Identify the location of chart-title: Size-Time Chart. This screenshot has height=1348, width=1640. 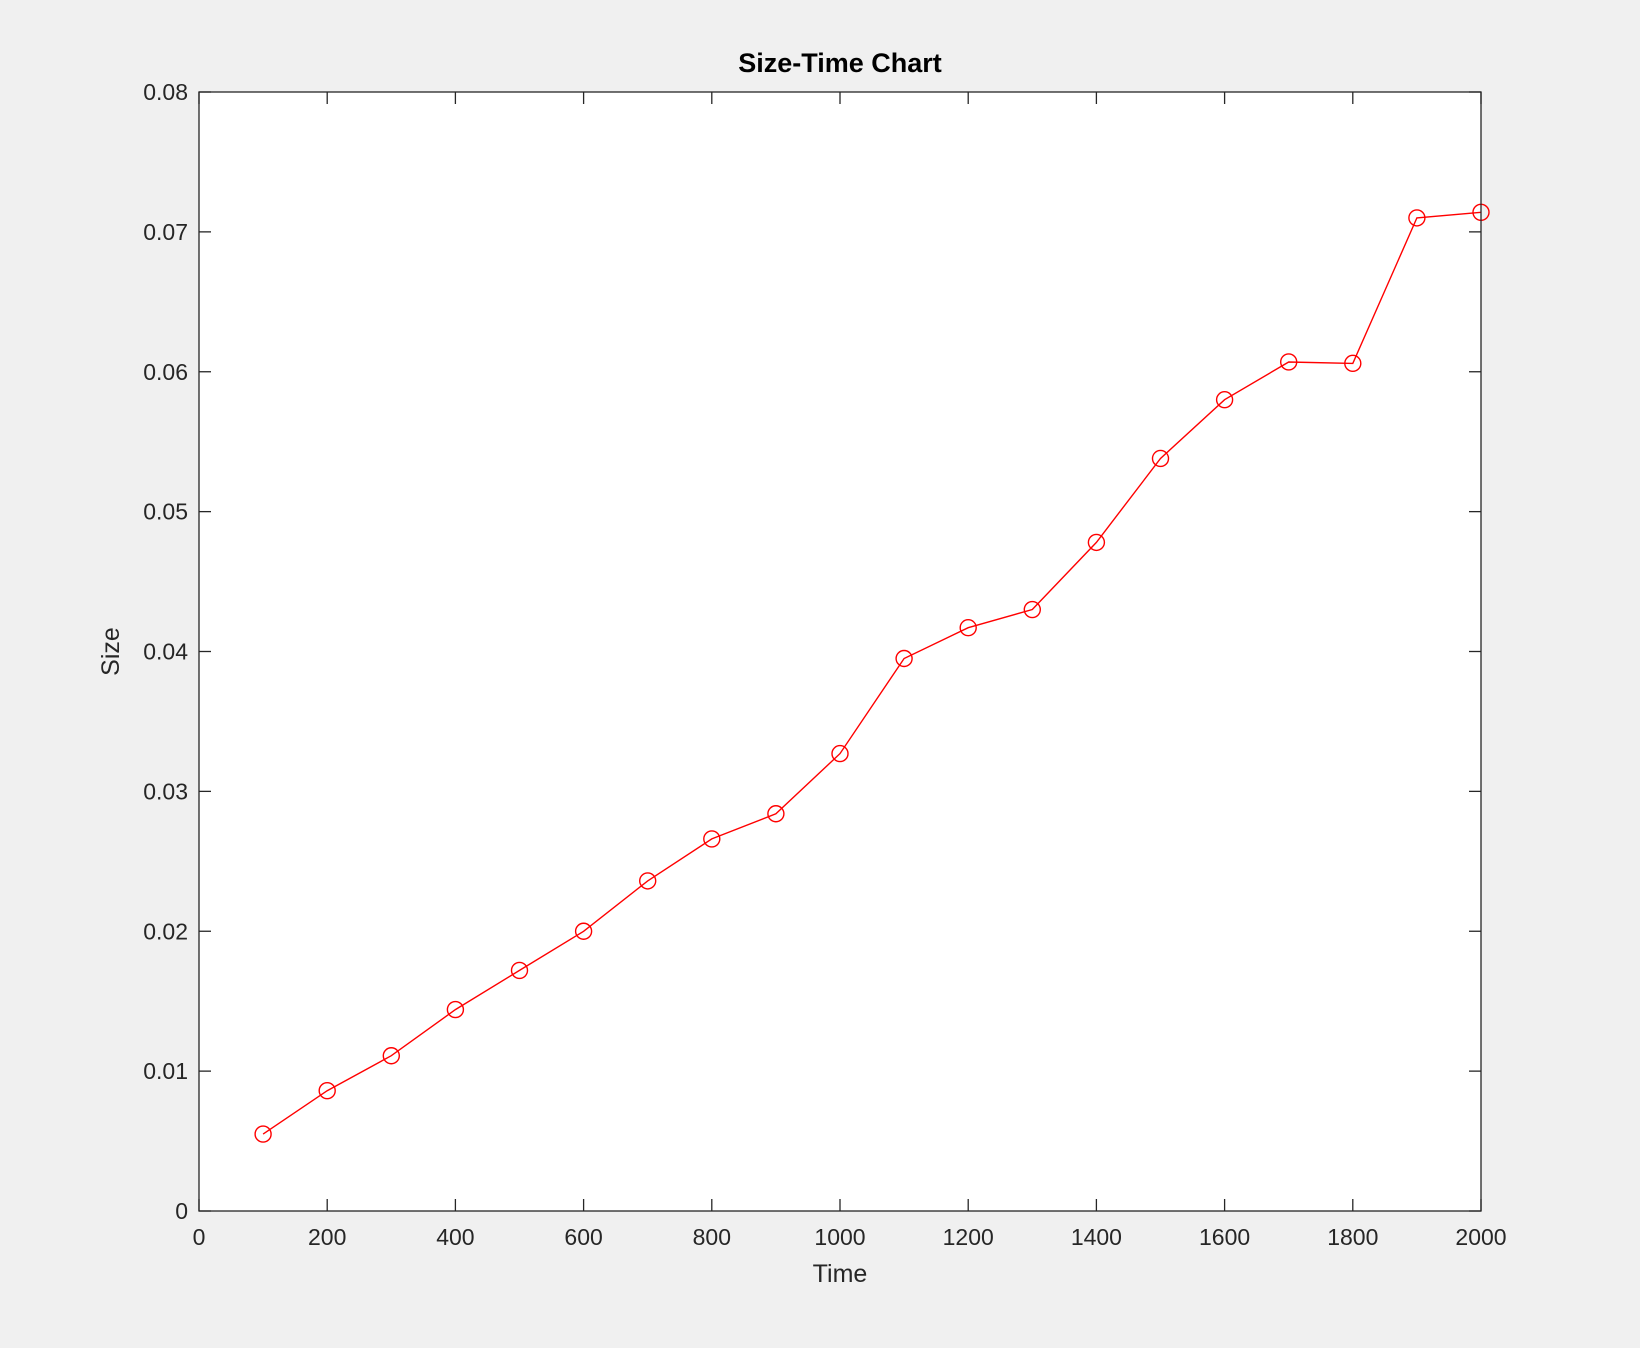
(840, 63).